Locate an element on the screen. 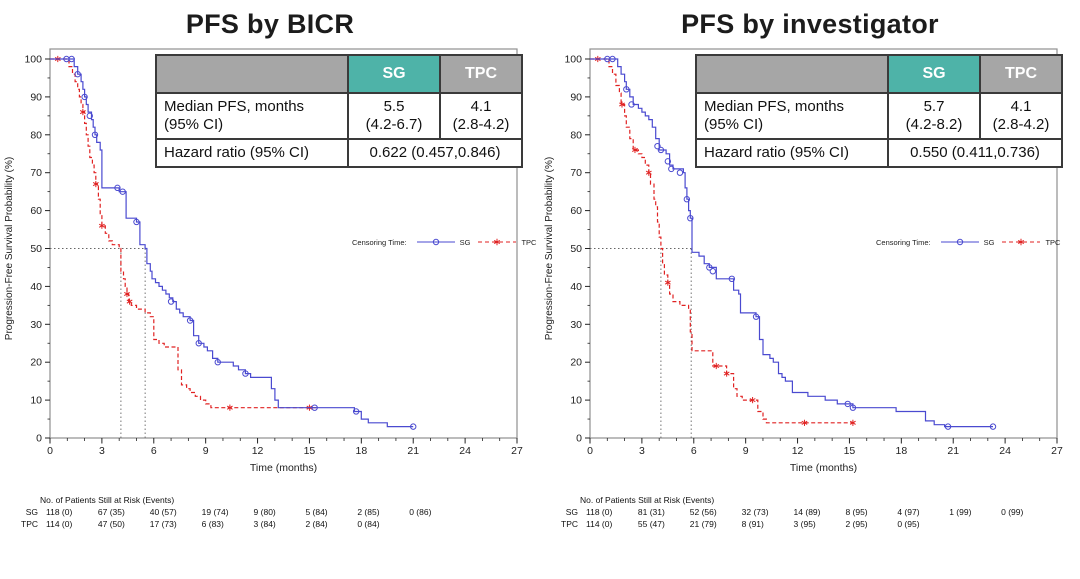 Image resolution: width=1080 pixels, height=579 pixels. sg-ci: (4.2-8.2) is located at coordinates (934, 124).